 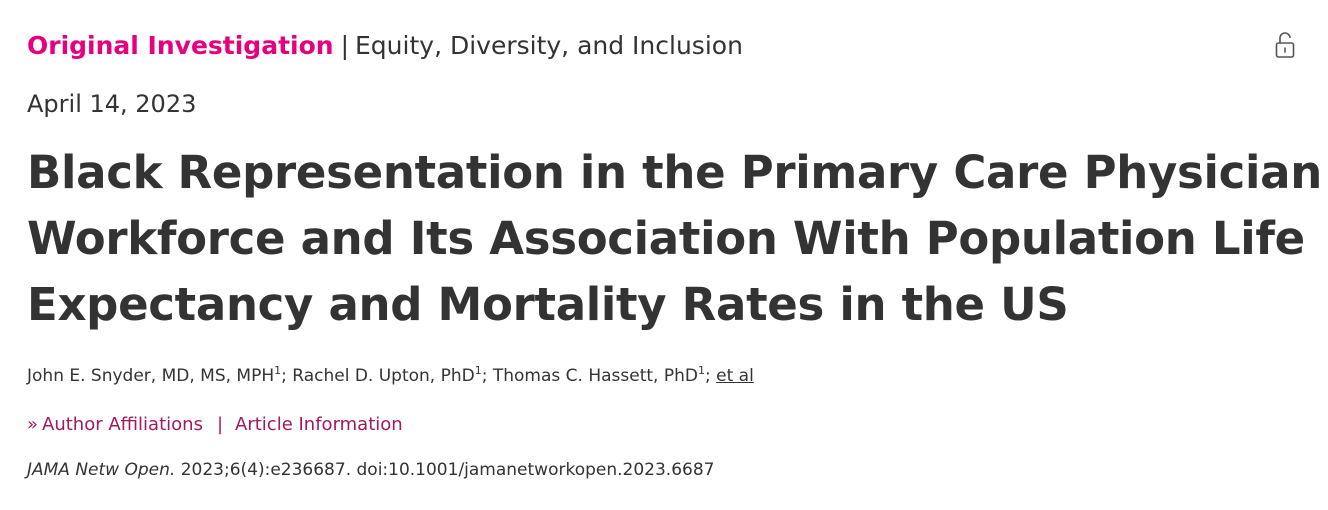 I want to click on journal-abbrev: JAMA Netw Open., so click(x=101, y=470).